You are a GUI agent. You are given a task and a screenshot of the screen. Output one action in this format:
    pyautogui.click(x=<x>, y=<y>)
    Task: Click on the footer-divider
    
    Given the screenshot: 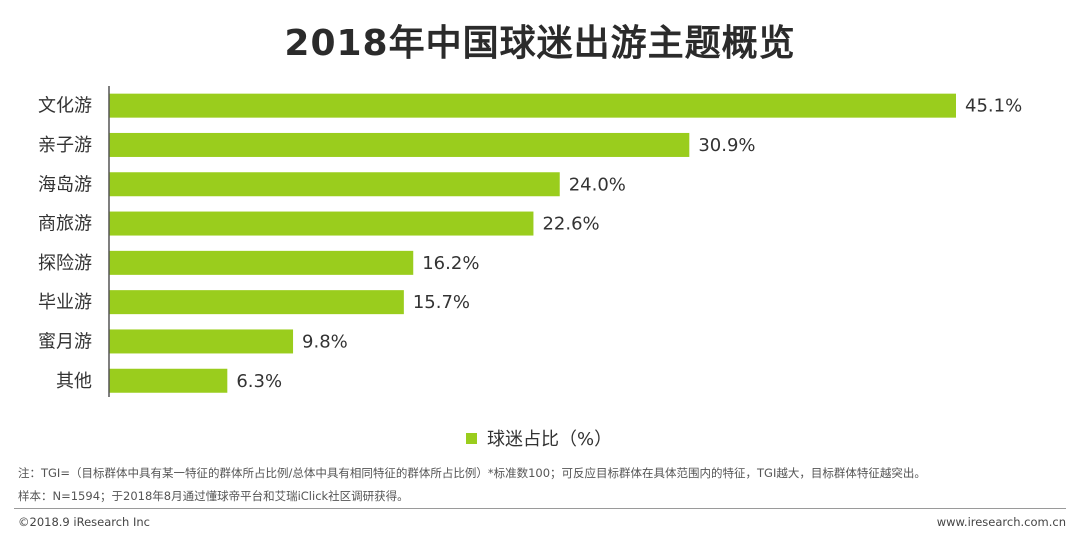 What is the action you would take?
    pyautogui.click(x=540, y=508)
    